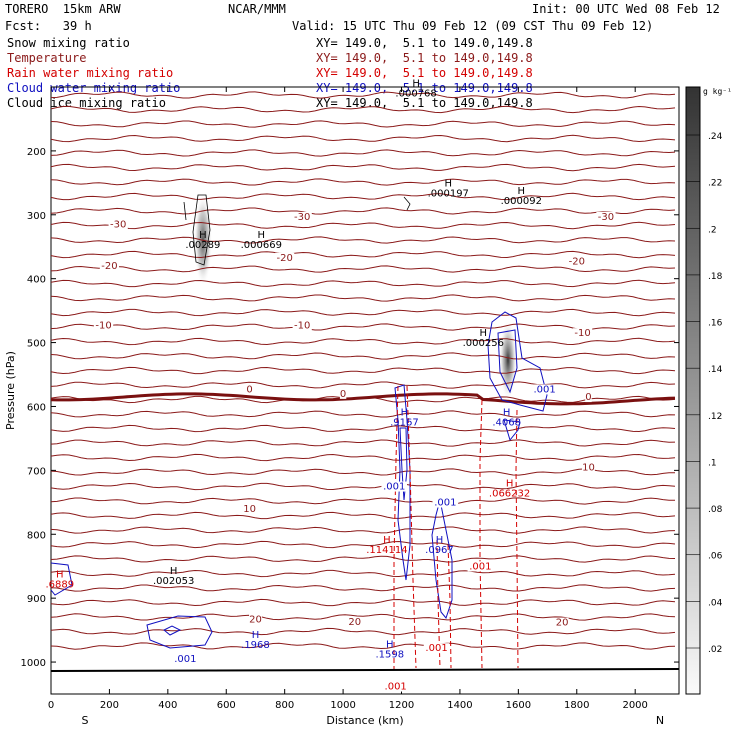 Image resolution: width=740 pixels, height=740 pixels. What do you see at coordinates (363, 399) in the screenshot?
I see `freezing-isotherm` at bounding box center [363, 399].